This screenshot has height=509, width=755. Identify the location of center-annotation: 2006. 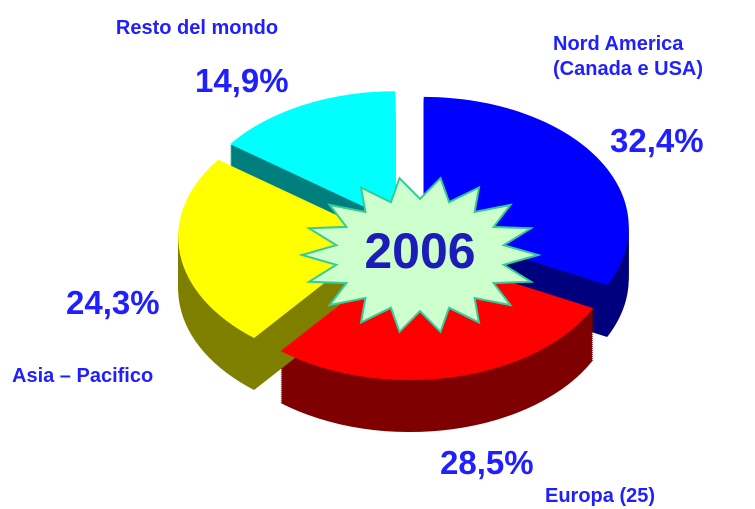
(420, 251).